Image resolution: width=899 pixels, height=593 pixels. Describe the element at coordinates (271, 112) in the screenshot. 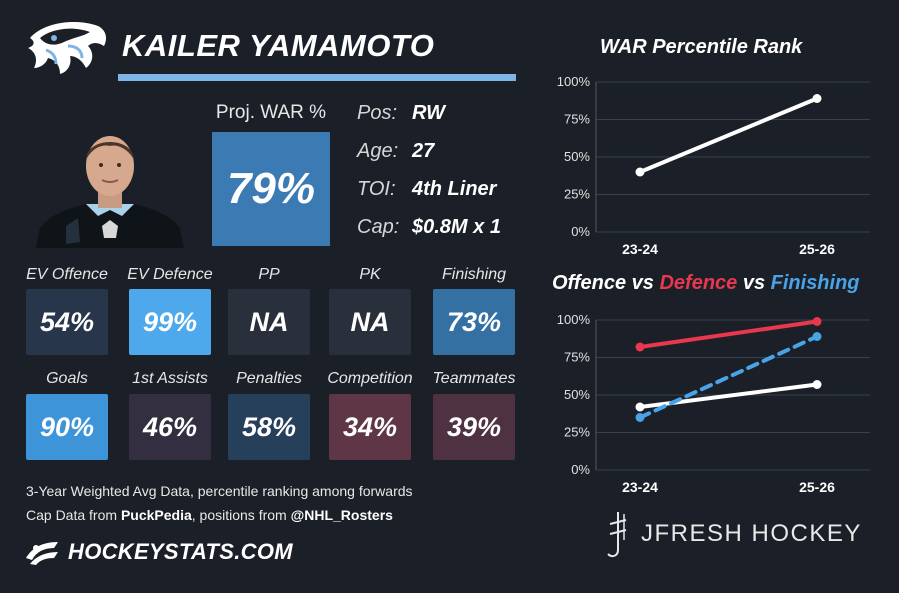

I see `proj-war-label: Proj. WAR %` at that location.